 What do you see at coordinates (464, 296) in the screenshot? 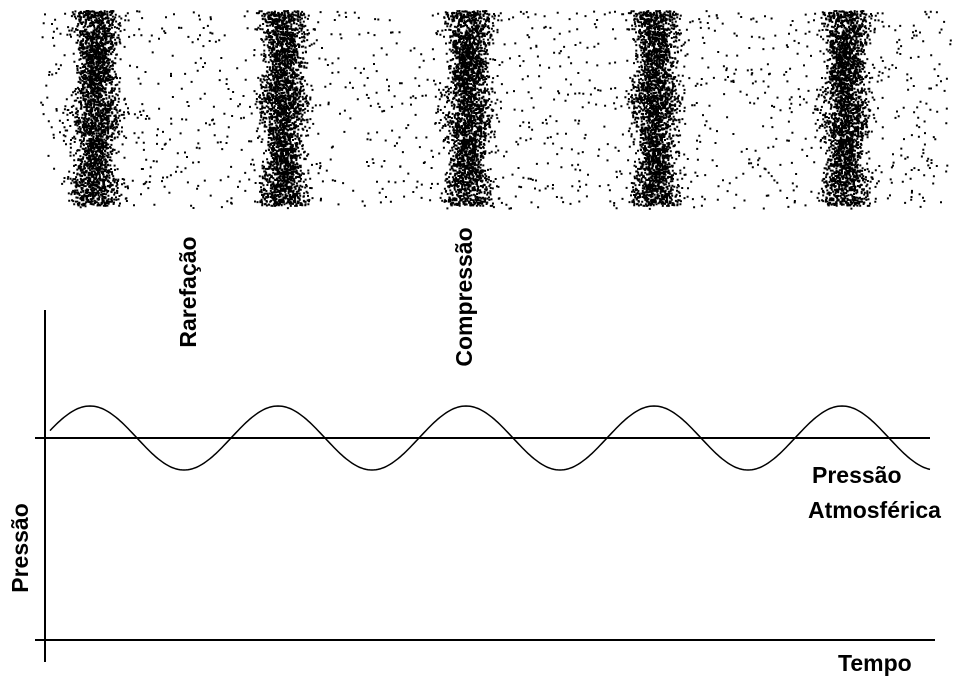
I see `compression-label: Compressão` at bounding box center [464, 296].